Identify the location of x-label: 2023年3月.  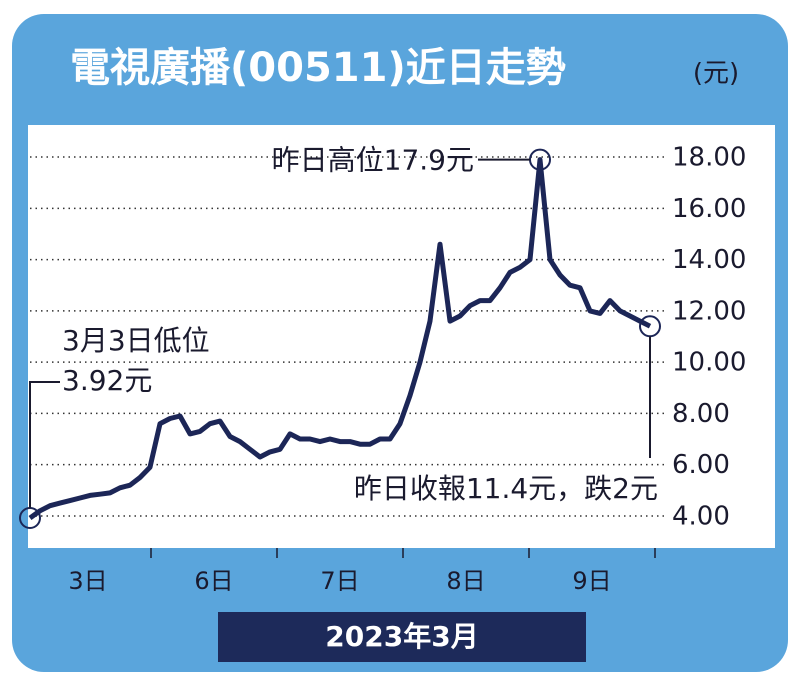
(401, 636).